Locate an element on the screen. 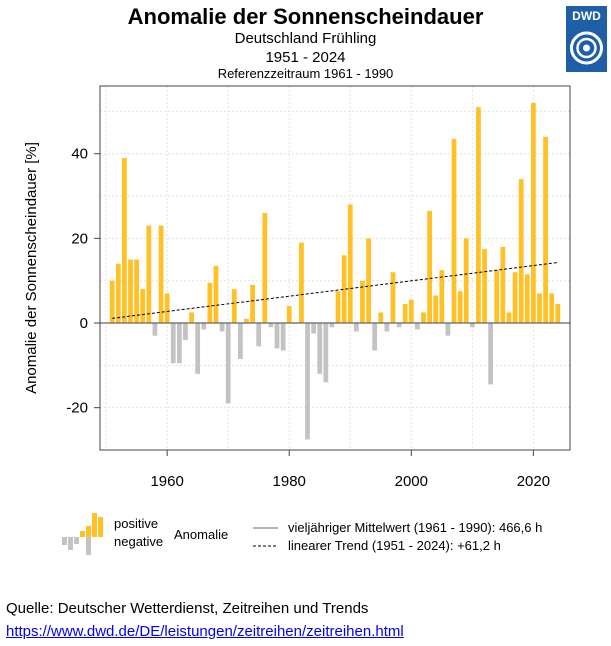  dwd-logo is located at coordinates (586, 39).